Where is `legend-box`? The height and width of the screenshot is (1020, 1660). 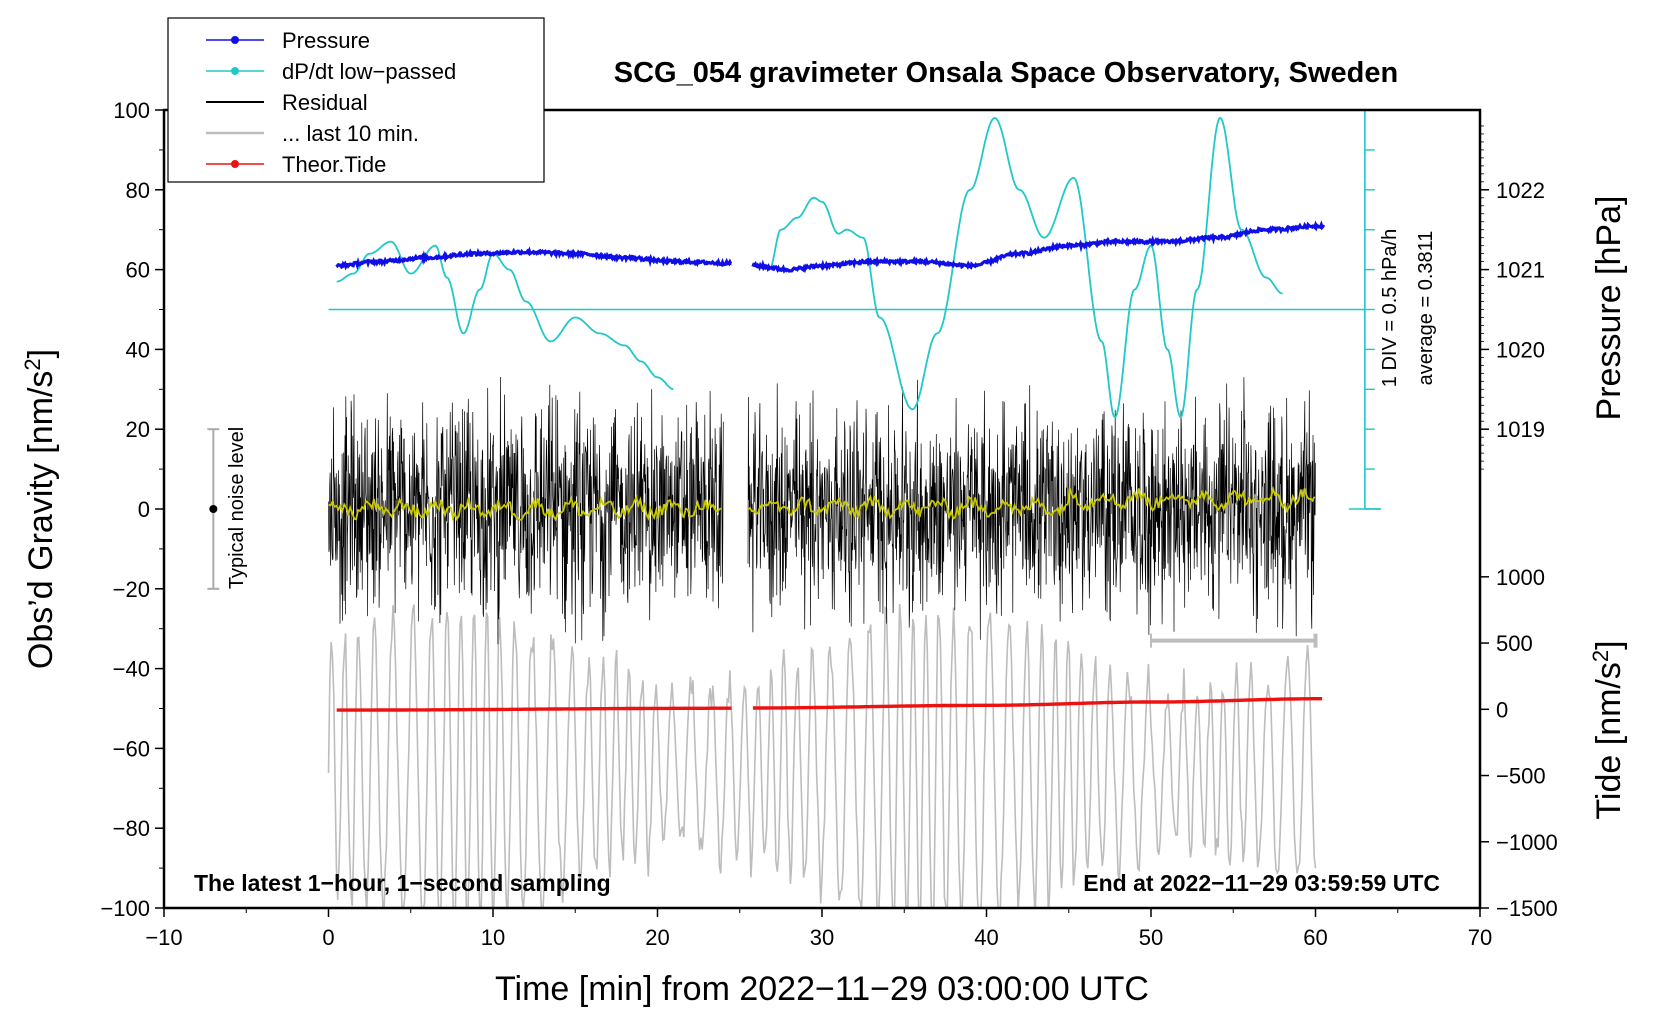 legend-box is located at coordinates (356, 100).